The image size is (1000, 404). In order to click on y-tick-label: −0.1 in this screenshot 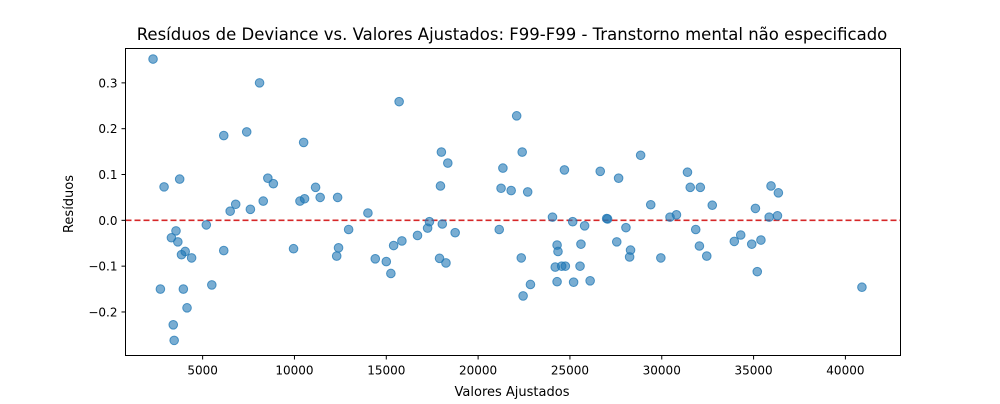, I will do `click(102, 267)`.